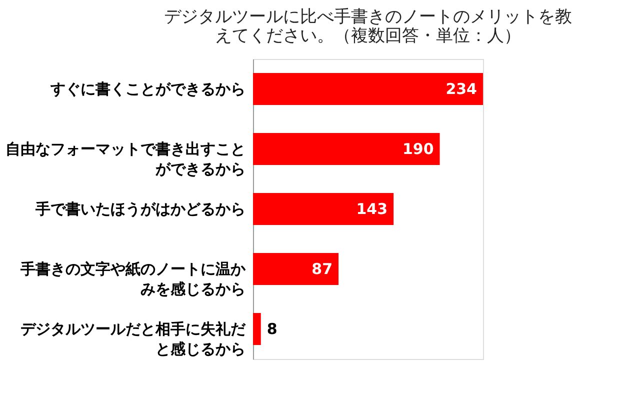  What do you see at coordinates (418, 149) in the screenshot?
I see `data-label: 190` at bounding box center [418, 149].